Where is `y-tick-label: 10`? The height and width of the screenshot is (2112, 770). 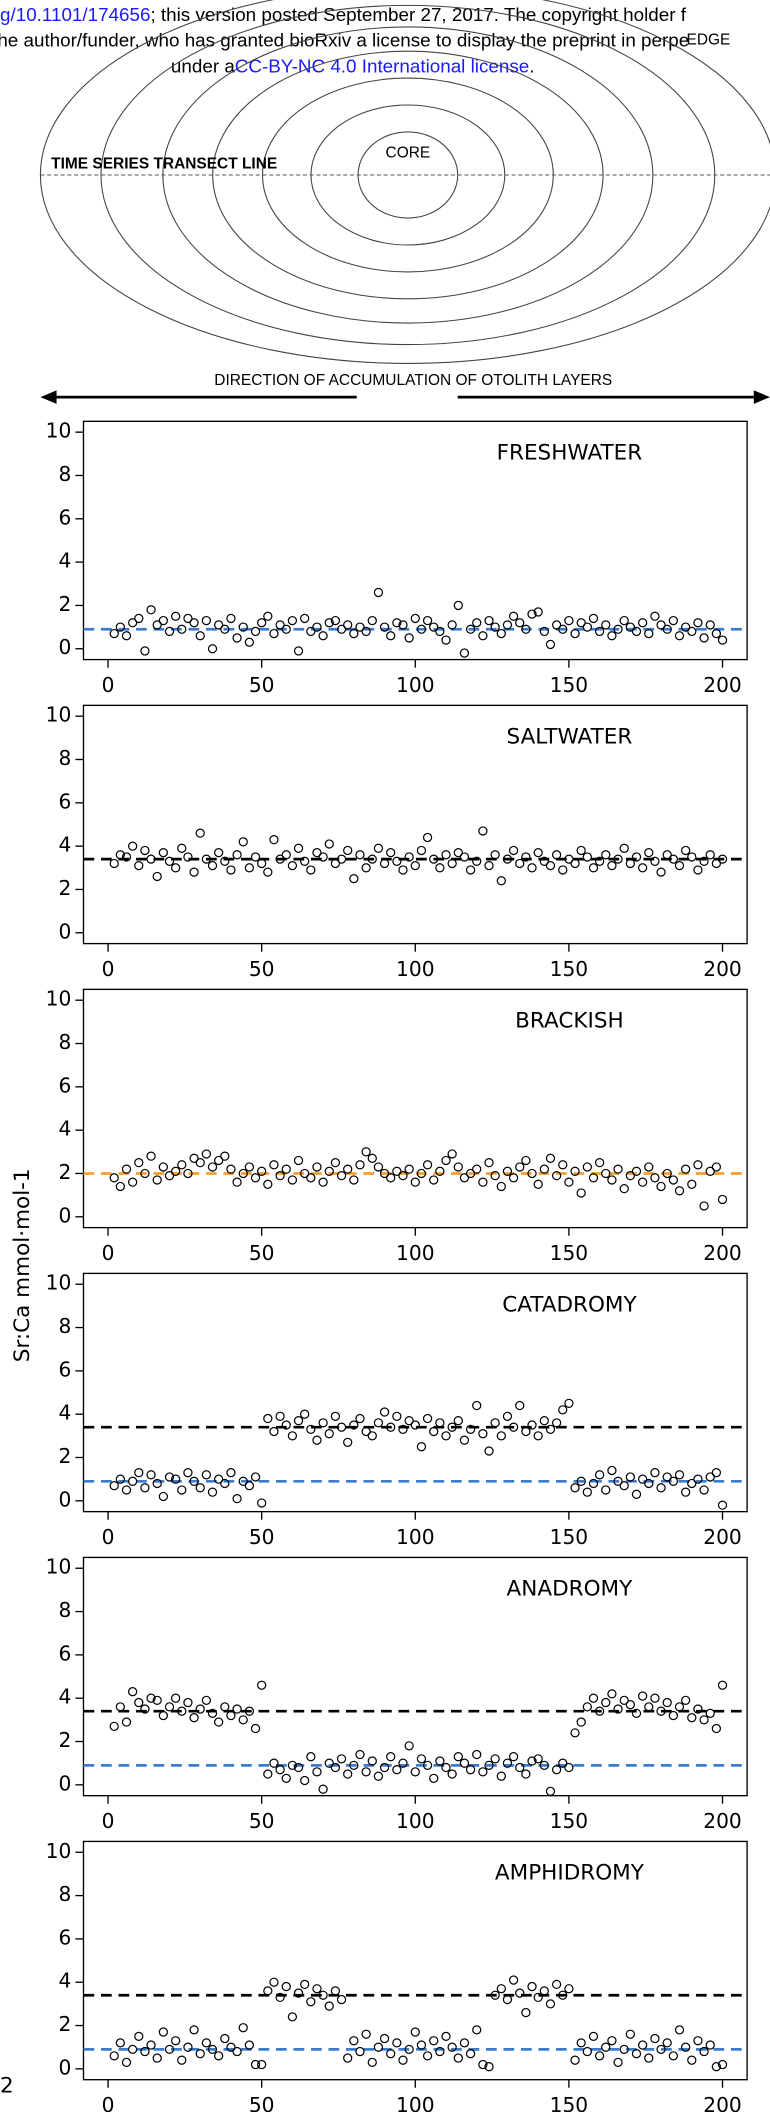
y-tick-label: 10 is located at coordinates (59, 1283).